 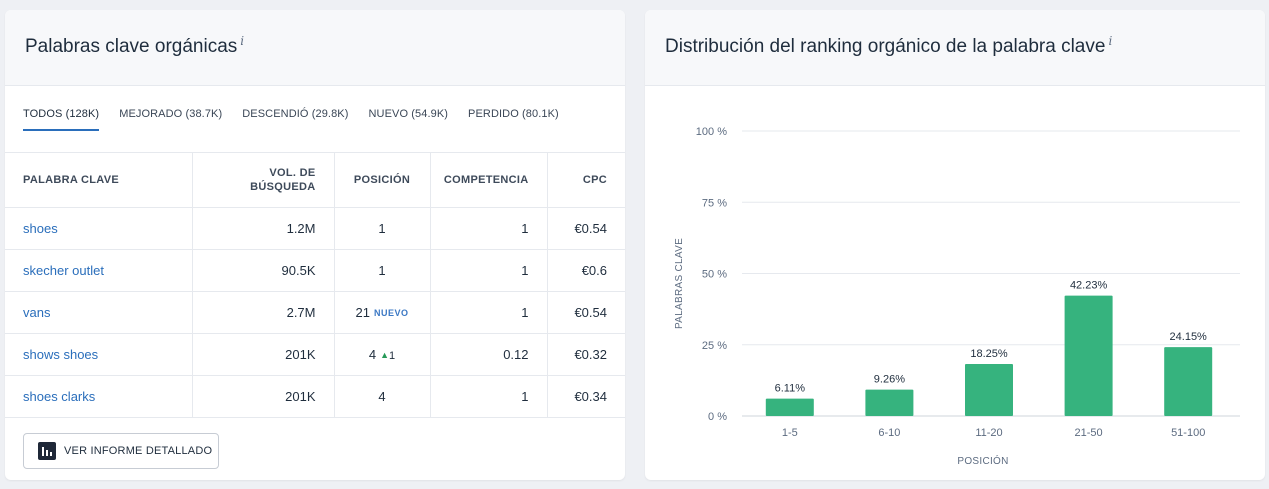 What do you see at coordinates (37, 312) in the screenshot?
I see `keyword-link: vans` at bounding box center [37, 312].